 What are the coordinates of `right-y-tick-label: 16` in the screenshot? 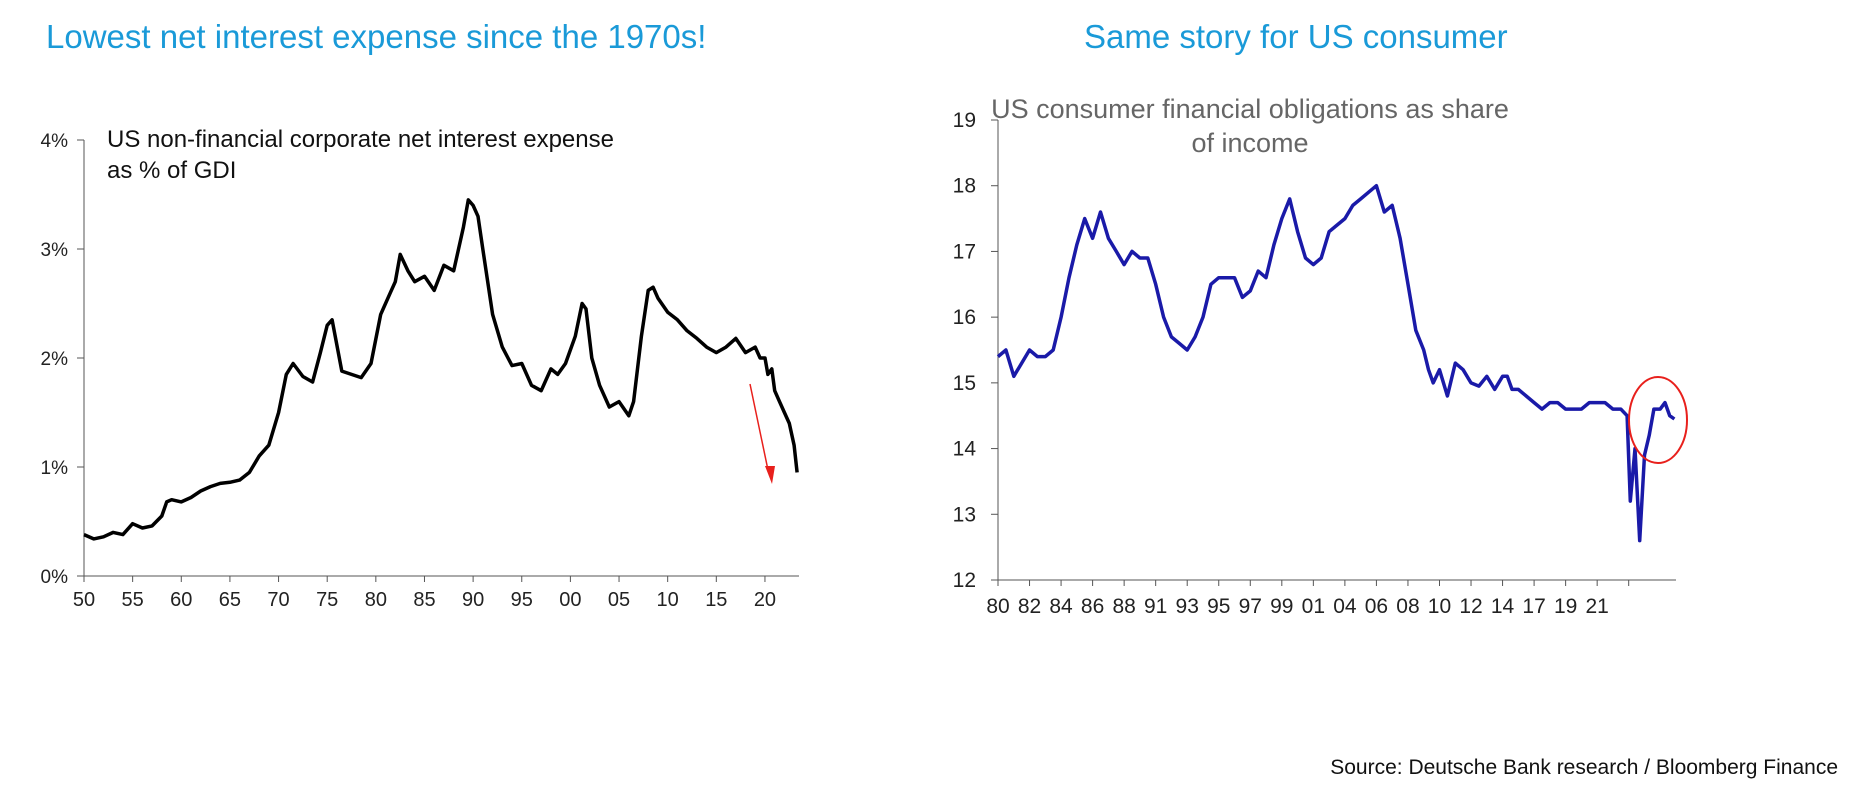 It's located at (964, 317).